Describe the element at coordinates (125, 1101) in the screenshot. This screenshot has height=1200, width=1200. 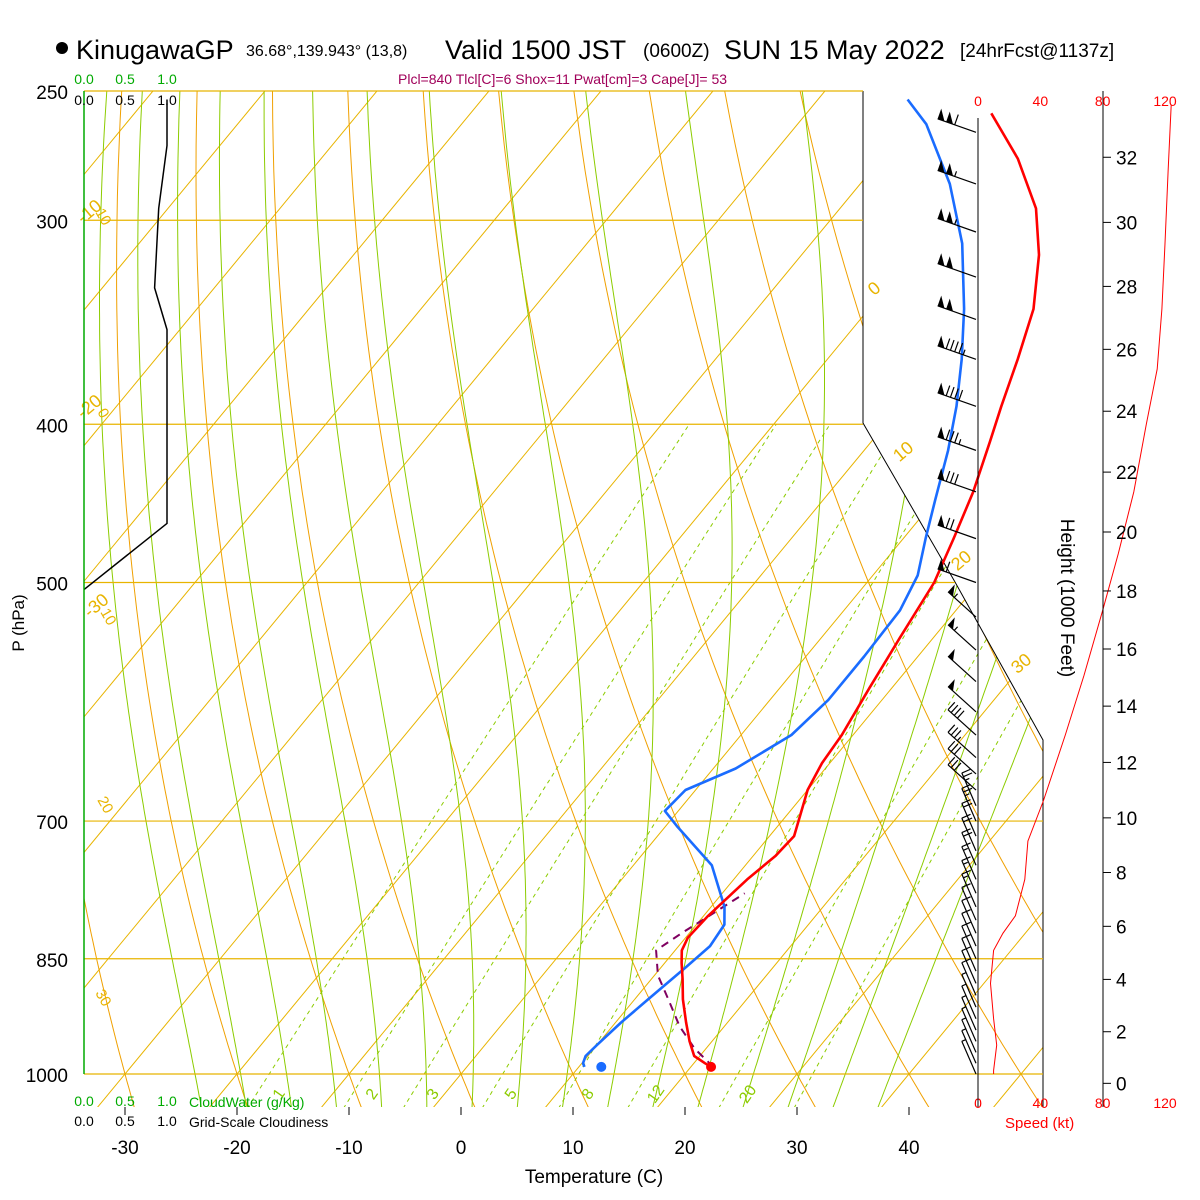
I see `cloud-water-tick-bottom: 0.5` at that location.